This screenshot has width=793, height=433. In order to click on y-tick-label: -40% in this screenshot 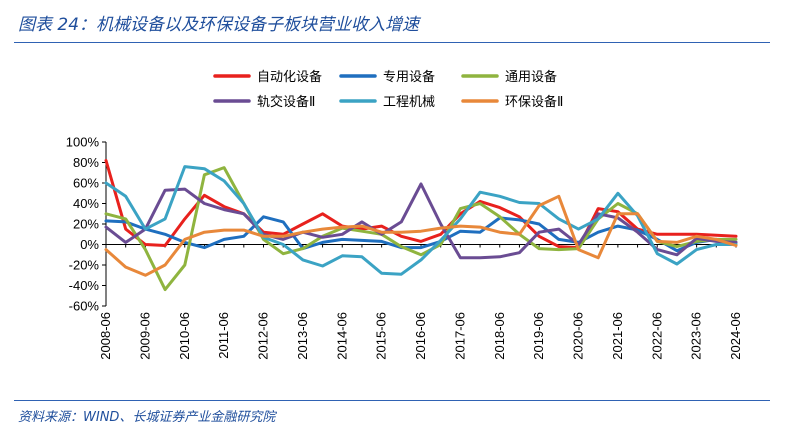, I will do `click(84, 285)`.